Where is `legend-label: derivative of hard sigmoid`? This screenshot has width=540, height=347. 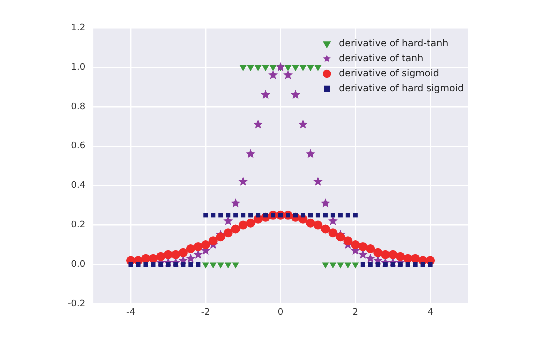 legend-label: derivative of hard sigmoid is located at coordinates (401, 88).